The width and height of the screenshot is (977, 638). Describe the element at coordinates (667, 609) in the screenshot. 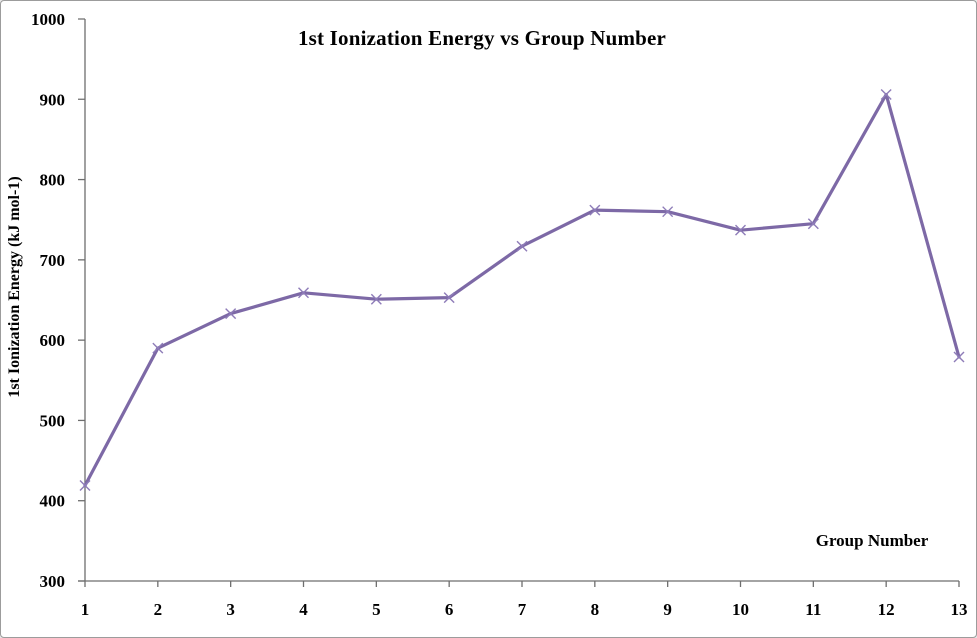

I see `x-tick-label: 9` at that location.